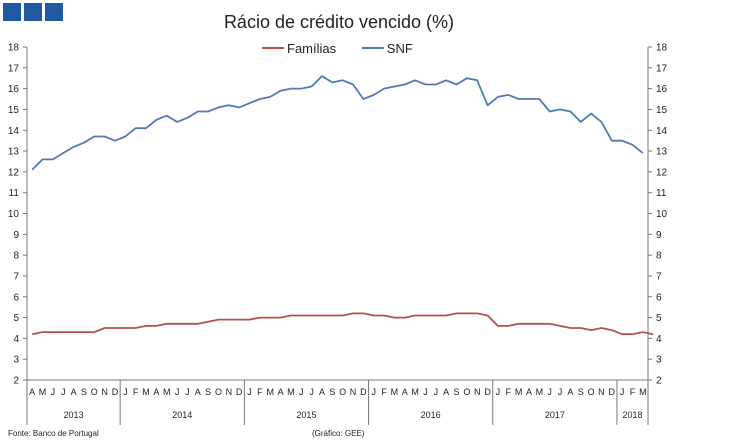  What do you see at coordinates (14, 68) in the screenshot?
I see `y-tick-label-left: 17` at bounding box center [14, 68].